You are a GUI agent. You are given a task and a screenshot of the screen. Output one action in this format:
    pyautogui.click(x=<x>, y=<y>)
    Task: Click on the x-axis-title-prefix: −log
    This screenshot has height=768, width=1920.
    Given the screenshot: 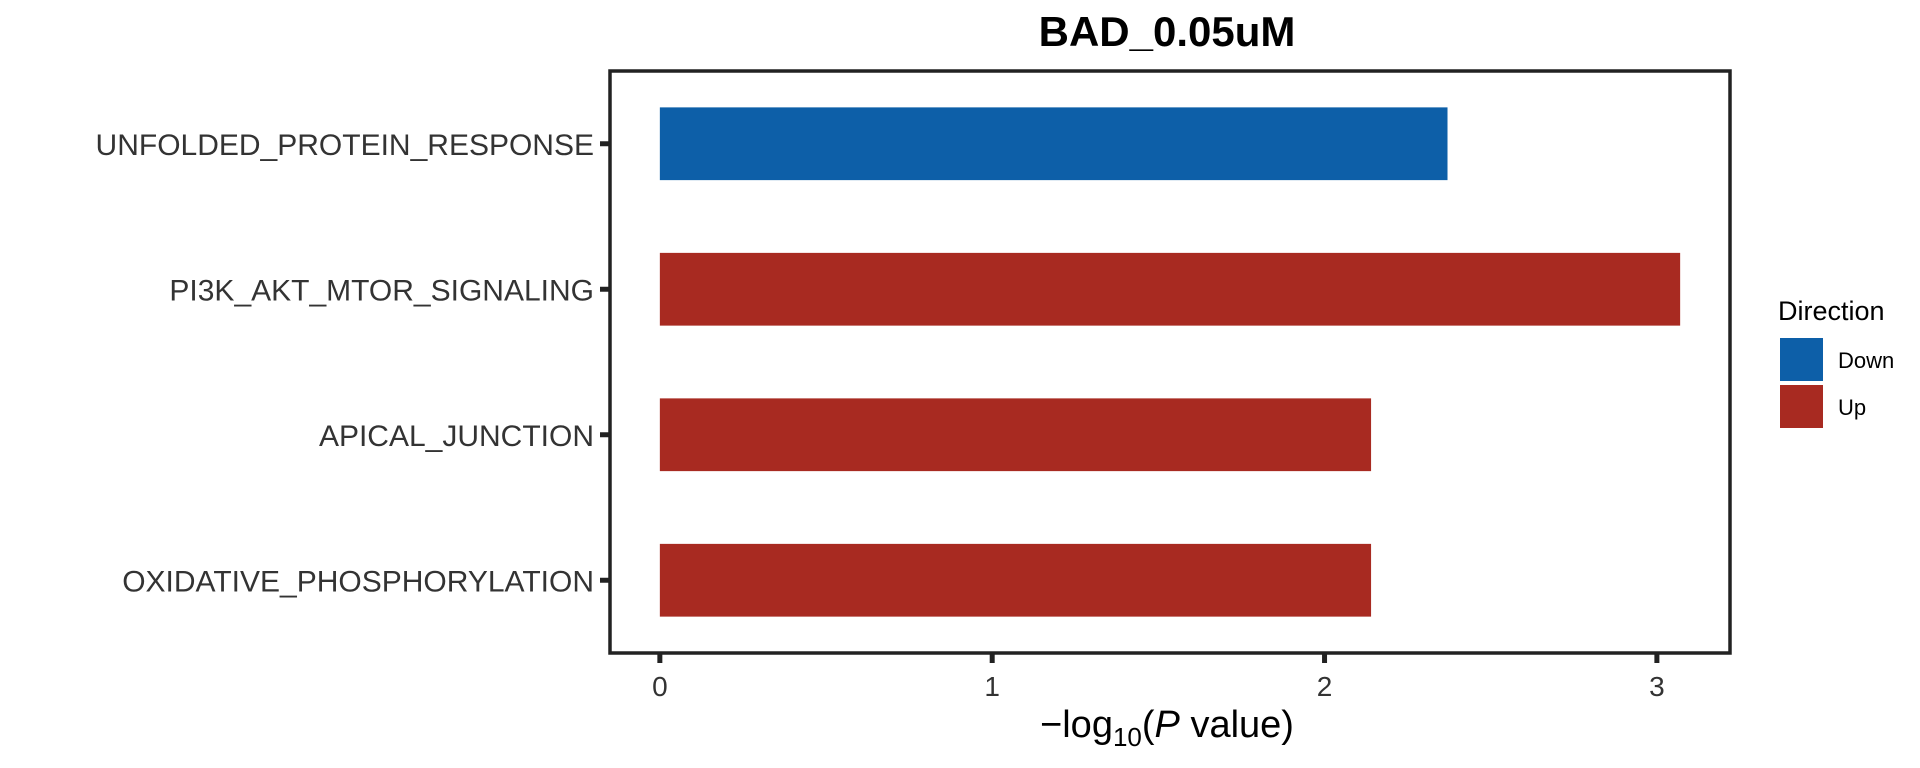 What is the action you would take?
    pyautogui.click(x=1076, y=725)
    